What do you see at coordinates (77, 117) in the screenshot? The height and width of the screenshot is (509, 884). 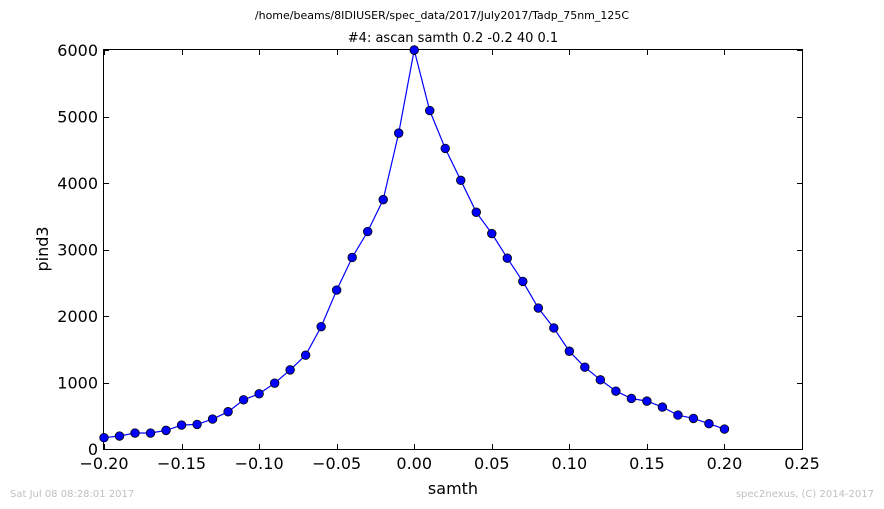 I see `y-tick-label: 5000` at bounding box center [77, 117].